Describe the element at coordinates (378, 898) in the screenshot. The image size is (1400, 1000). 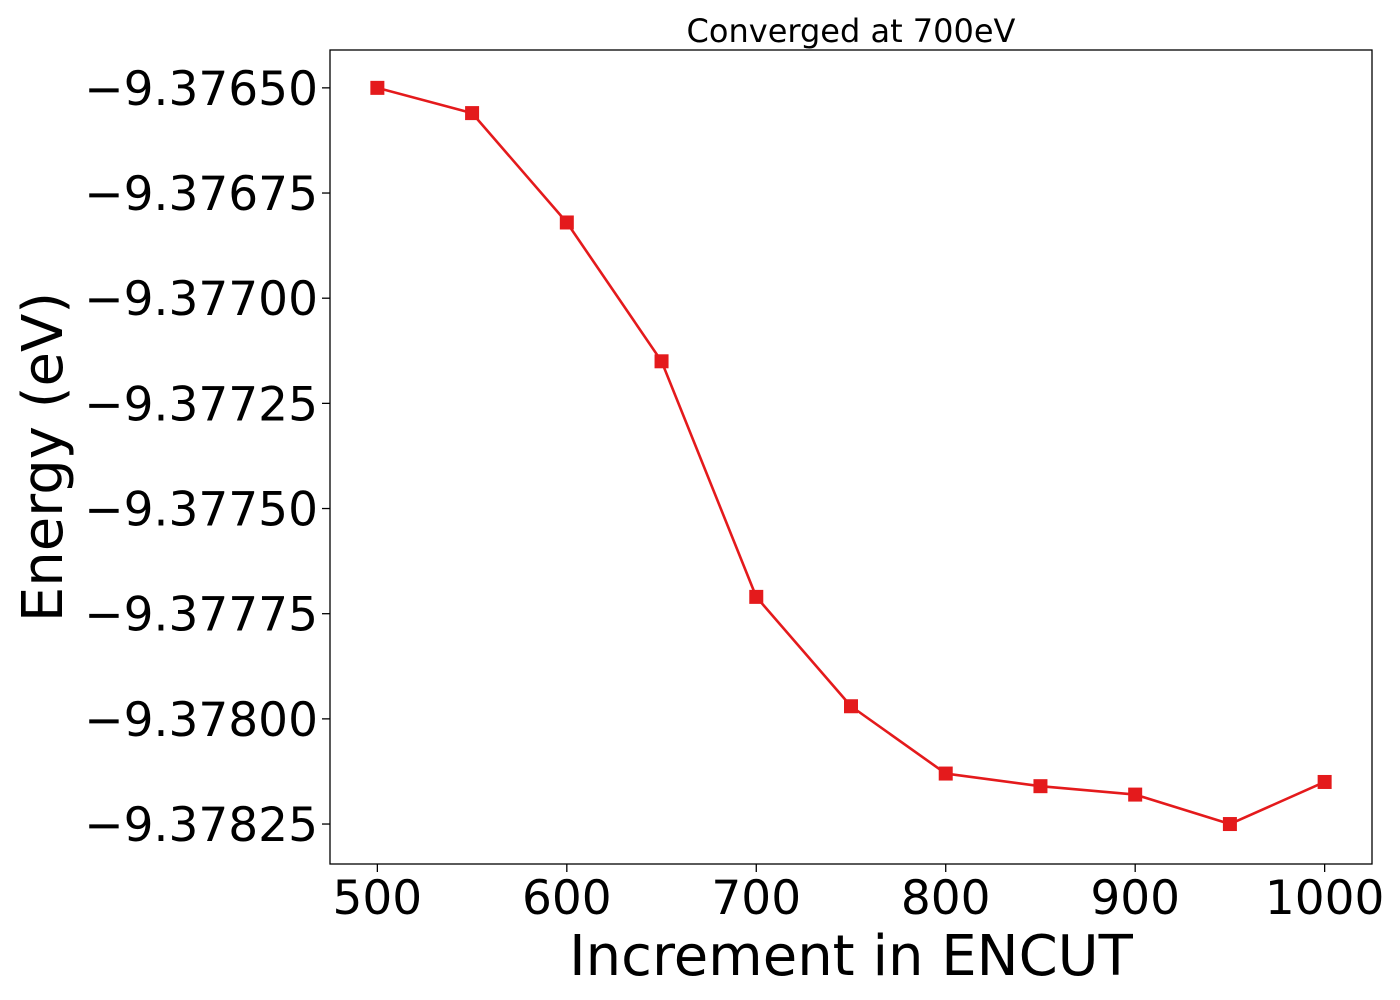
I see `x-tick-label: 500` at that location.